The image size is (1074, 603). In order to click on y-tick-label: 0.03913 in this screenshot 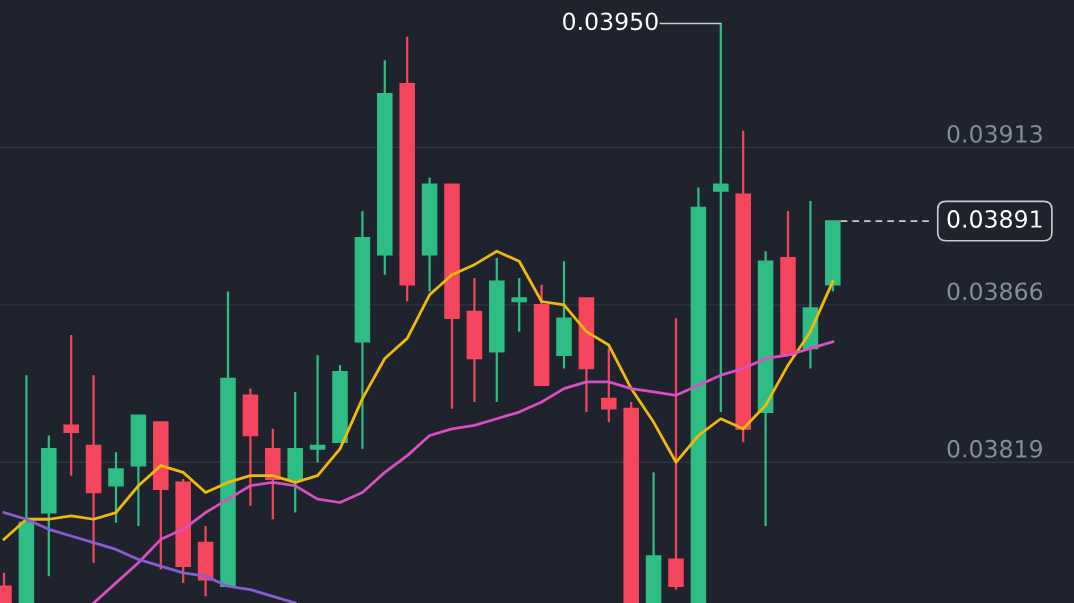, I will do `click(994, 133)`.